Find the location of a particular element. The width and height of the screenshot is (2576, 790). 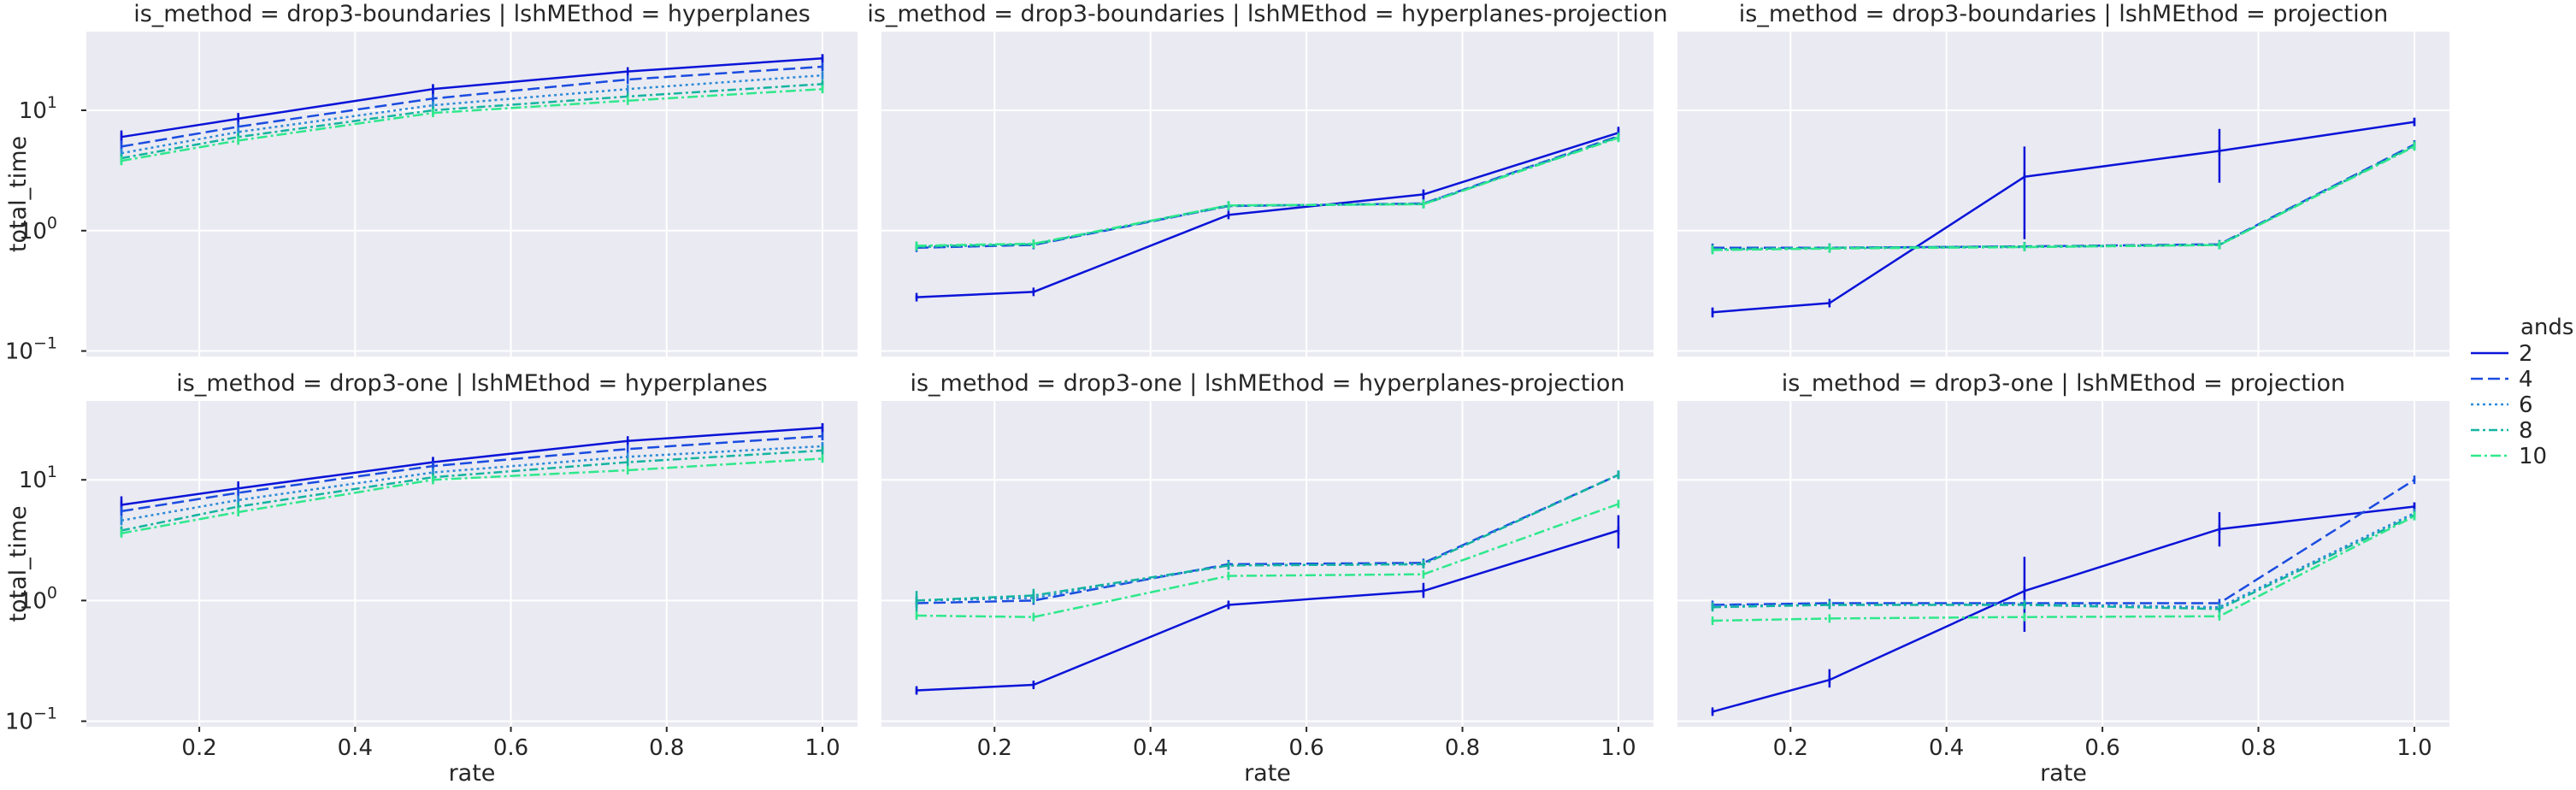

legend-label-8: 8 is located at coordinates (2526, 431).